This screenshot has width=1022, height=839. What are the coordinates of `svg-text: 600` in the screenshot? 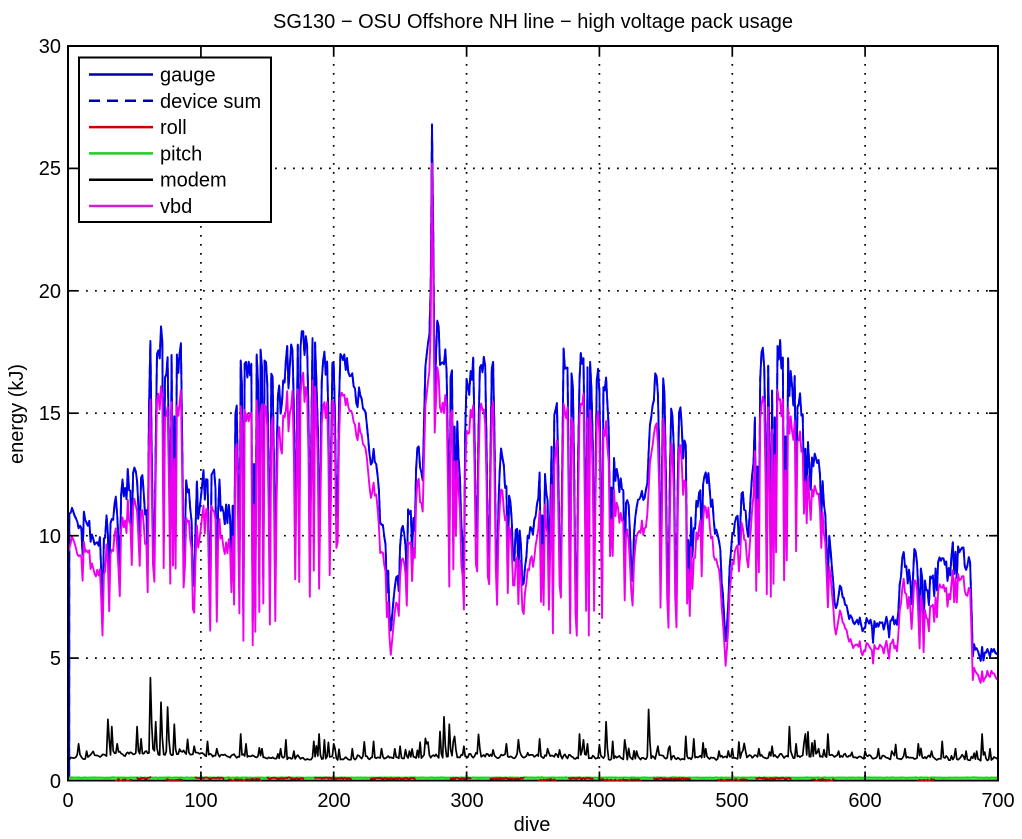 It's located at (864, 801).